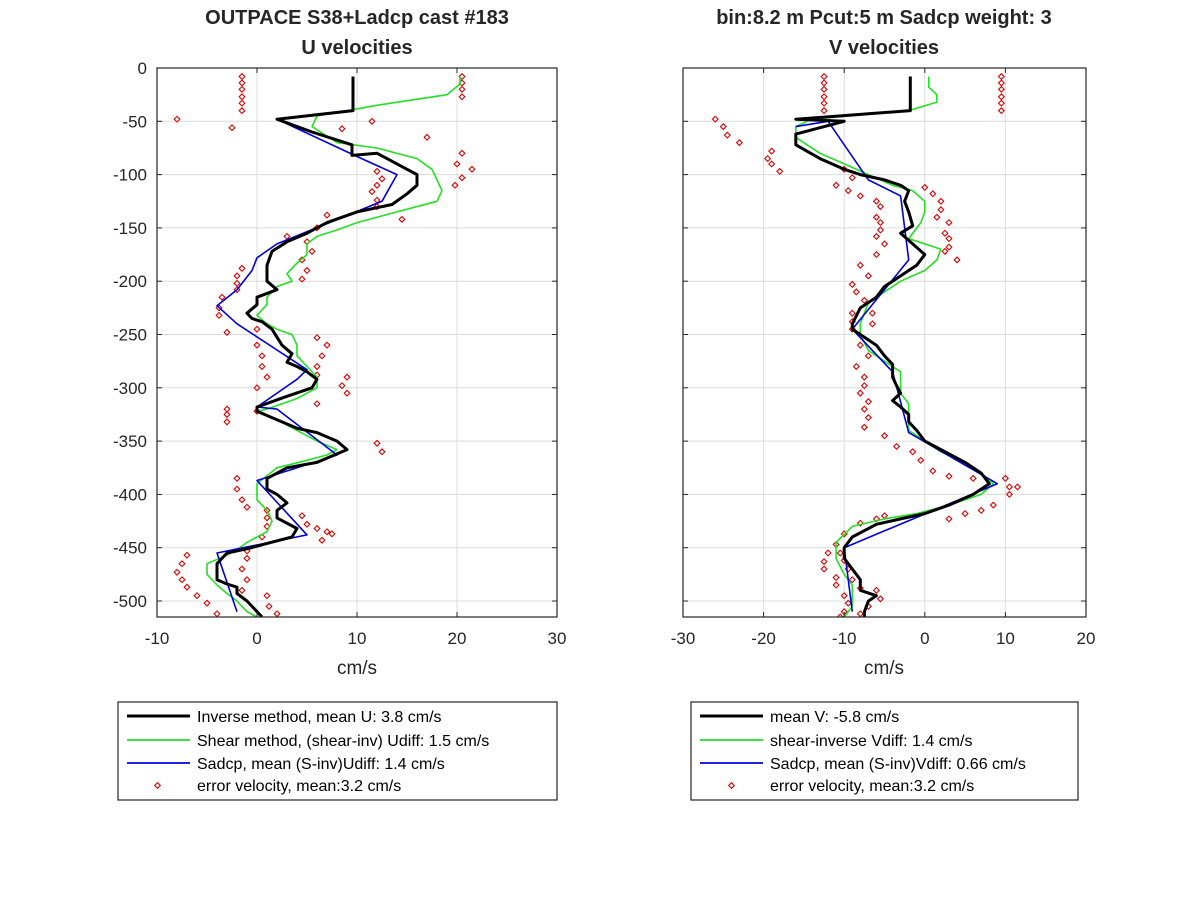 The width and height of the screenshot is (1200, 900). What do you see at coordinates (130, 388) in the screenshot?
I see `u-y-tick-label: -300` at bounding box center [130, 388].